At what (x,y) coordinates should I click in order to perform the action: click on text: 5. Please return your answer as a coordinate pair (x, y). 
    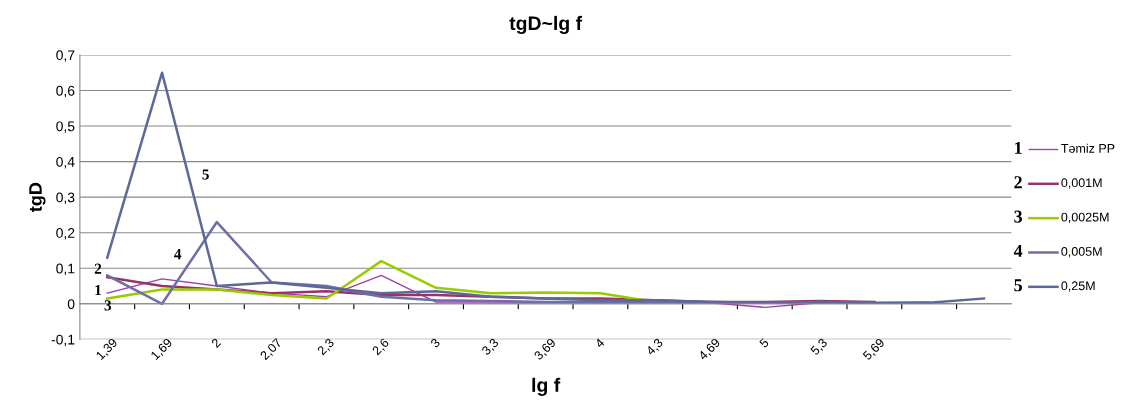
    Looking at the image, I should click on (1018, 285).